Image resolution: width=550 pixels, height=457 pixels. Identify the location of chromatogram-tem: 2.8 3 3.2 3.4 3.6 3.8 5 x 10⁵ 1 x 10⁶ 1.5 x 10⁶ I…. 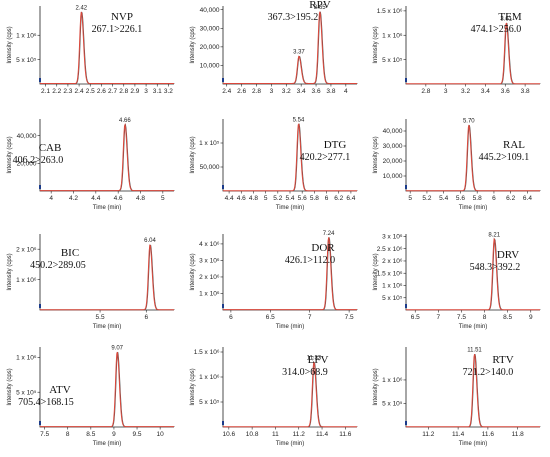
(457, 50).